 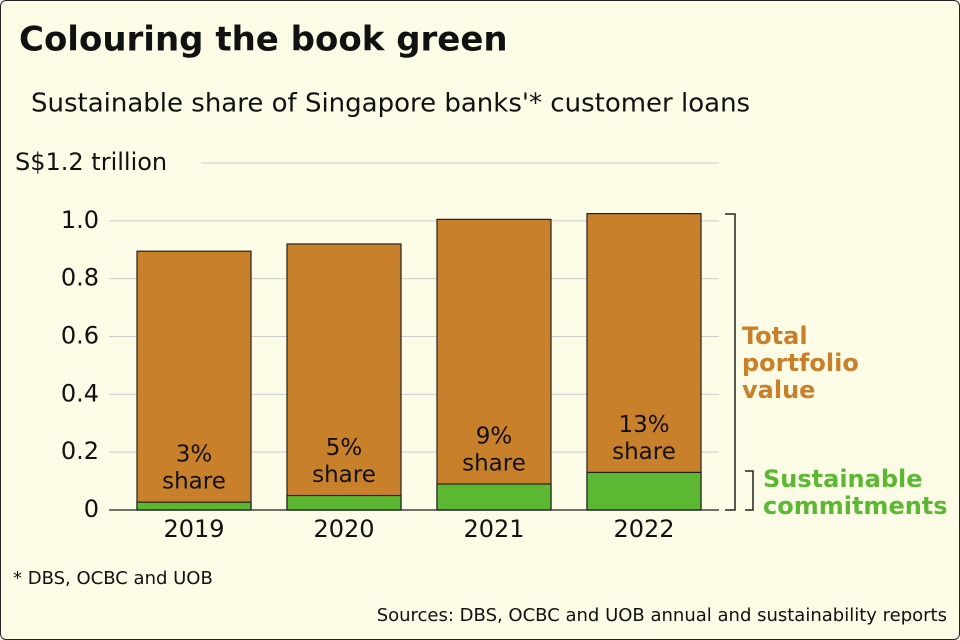 I want to click on y-tick-label: S$1.2 trillion, so click(x=91, y=162).